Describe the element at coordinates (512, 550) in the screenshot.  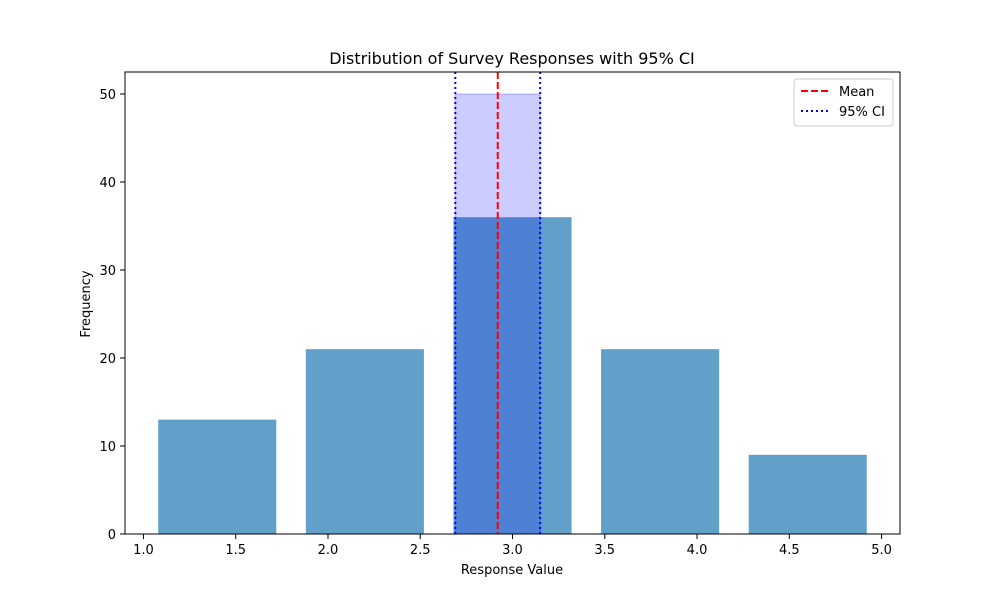
I see `x-tick-label: 3.0` at that location.